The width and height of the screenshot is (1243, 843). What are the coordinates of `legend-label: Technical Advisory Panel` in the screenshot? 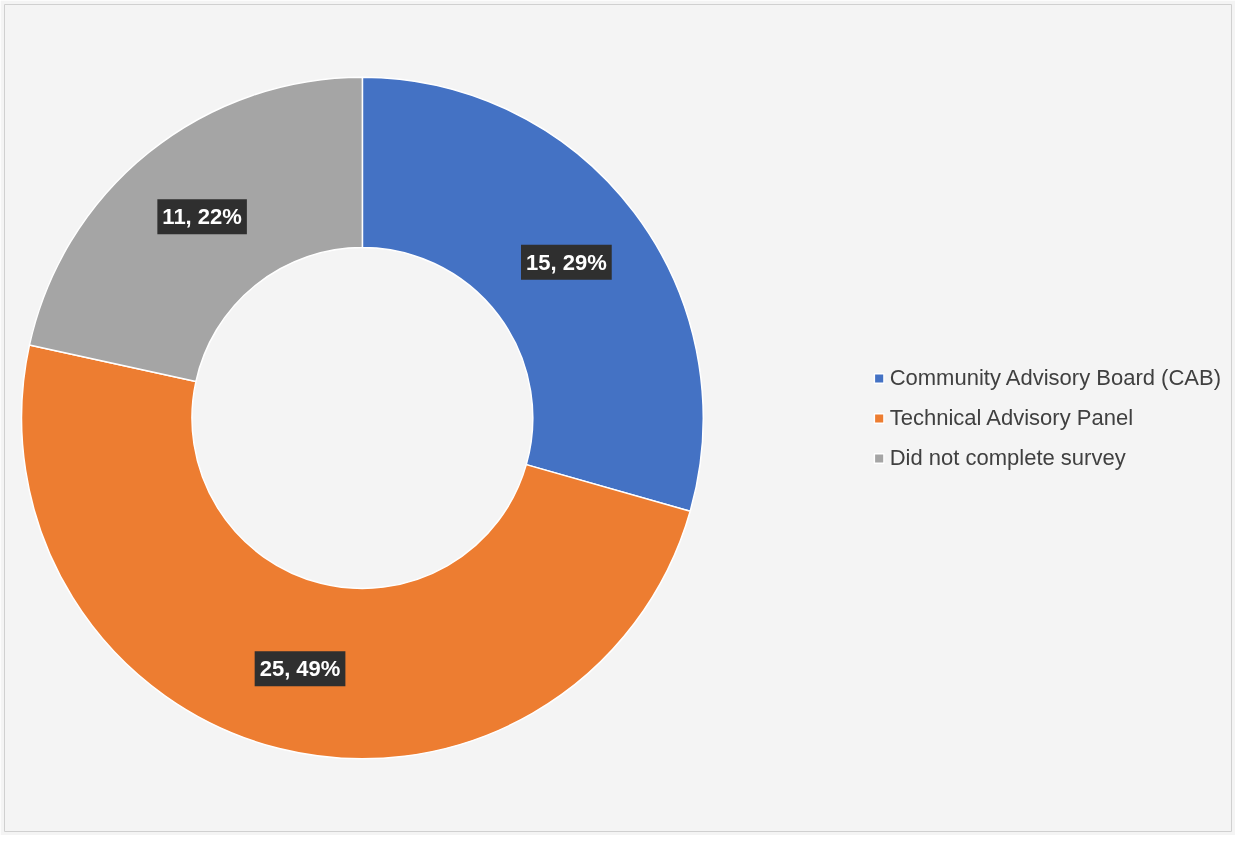 It's located at (1011, 417).